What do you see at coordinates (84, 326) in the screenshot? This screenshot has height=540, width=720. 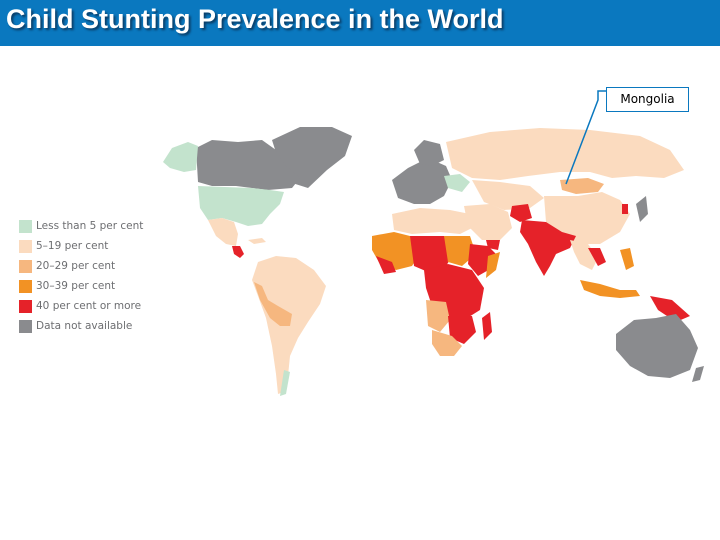 I see `legend-label: Data not available` at bounding box center [84, 326].